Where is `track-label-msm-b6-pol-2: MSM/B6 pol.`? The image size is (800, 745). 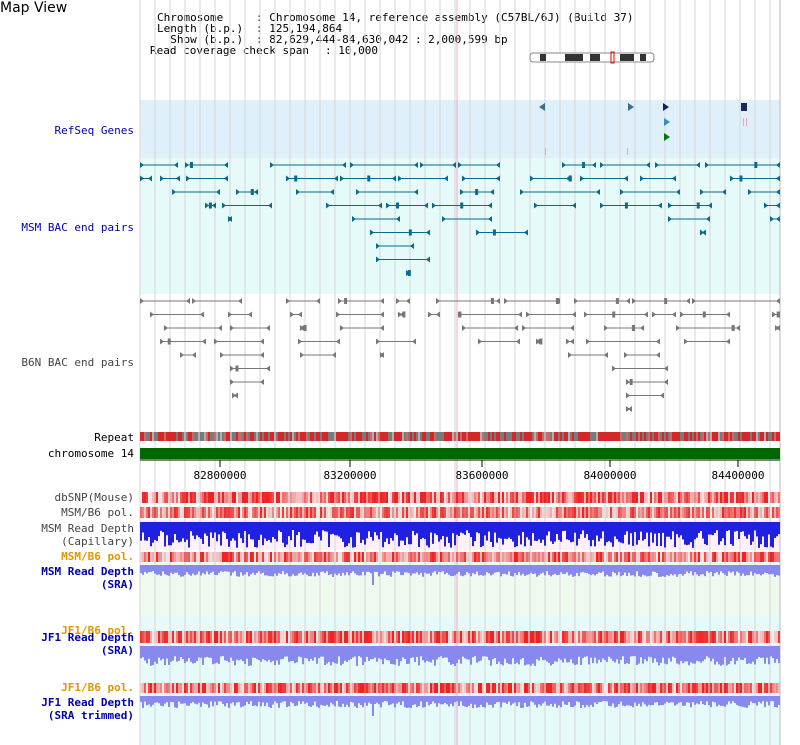
track-label-msm-b6-pol-2: MSM/B6 pol. is located at coordinates (97, 556).